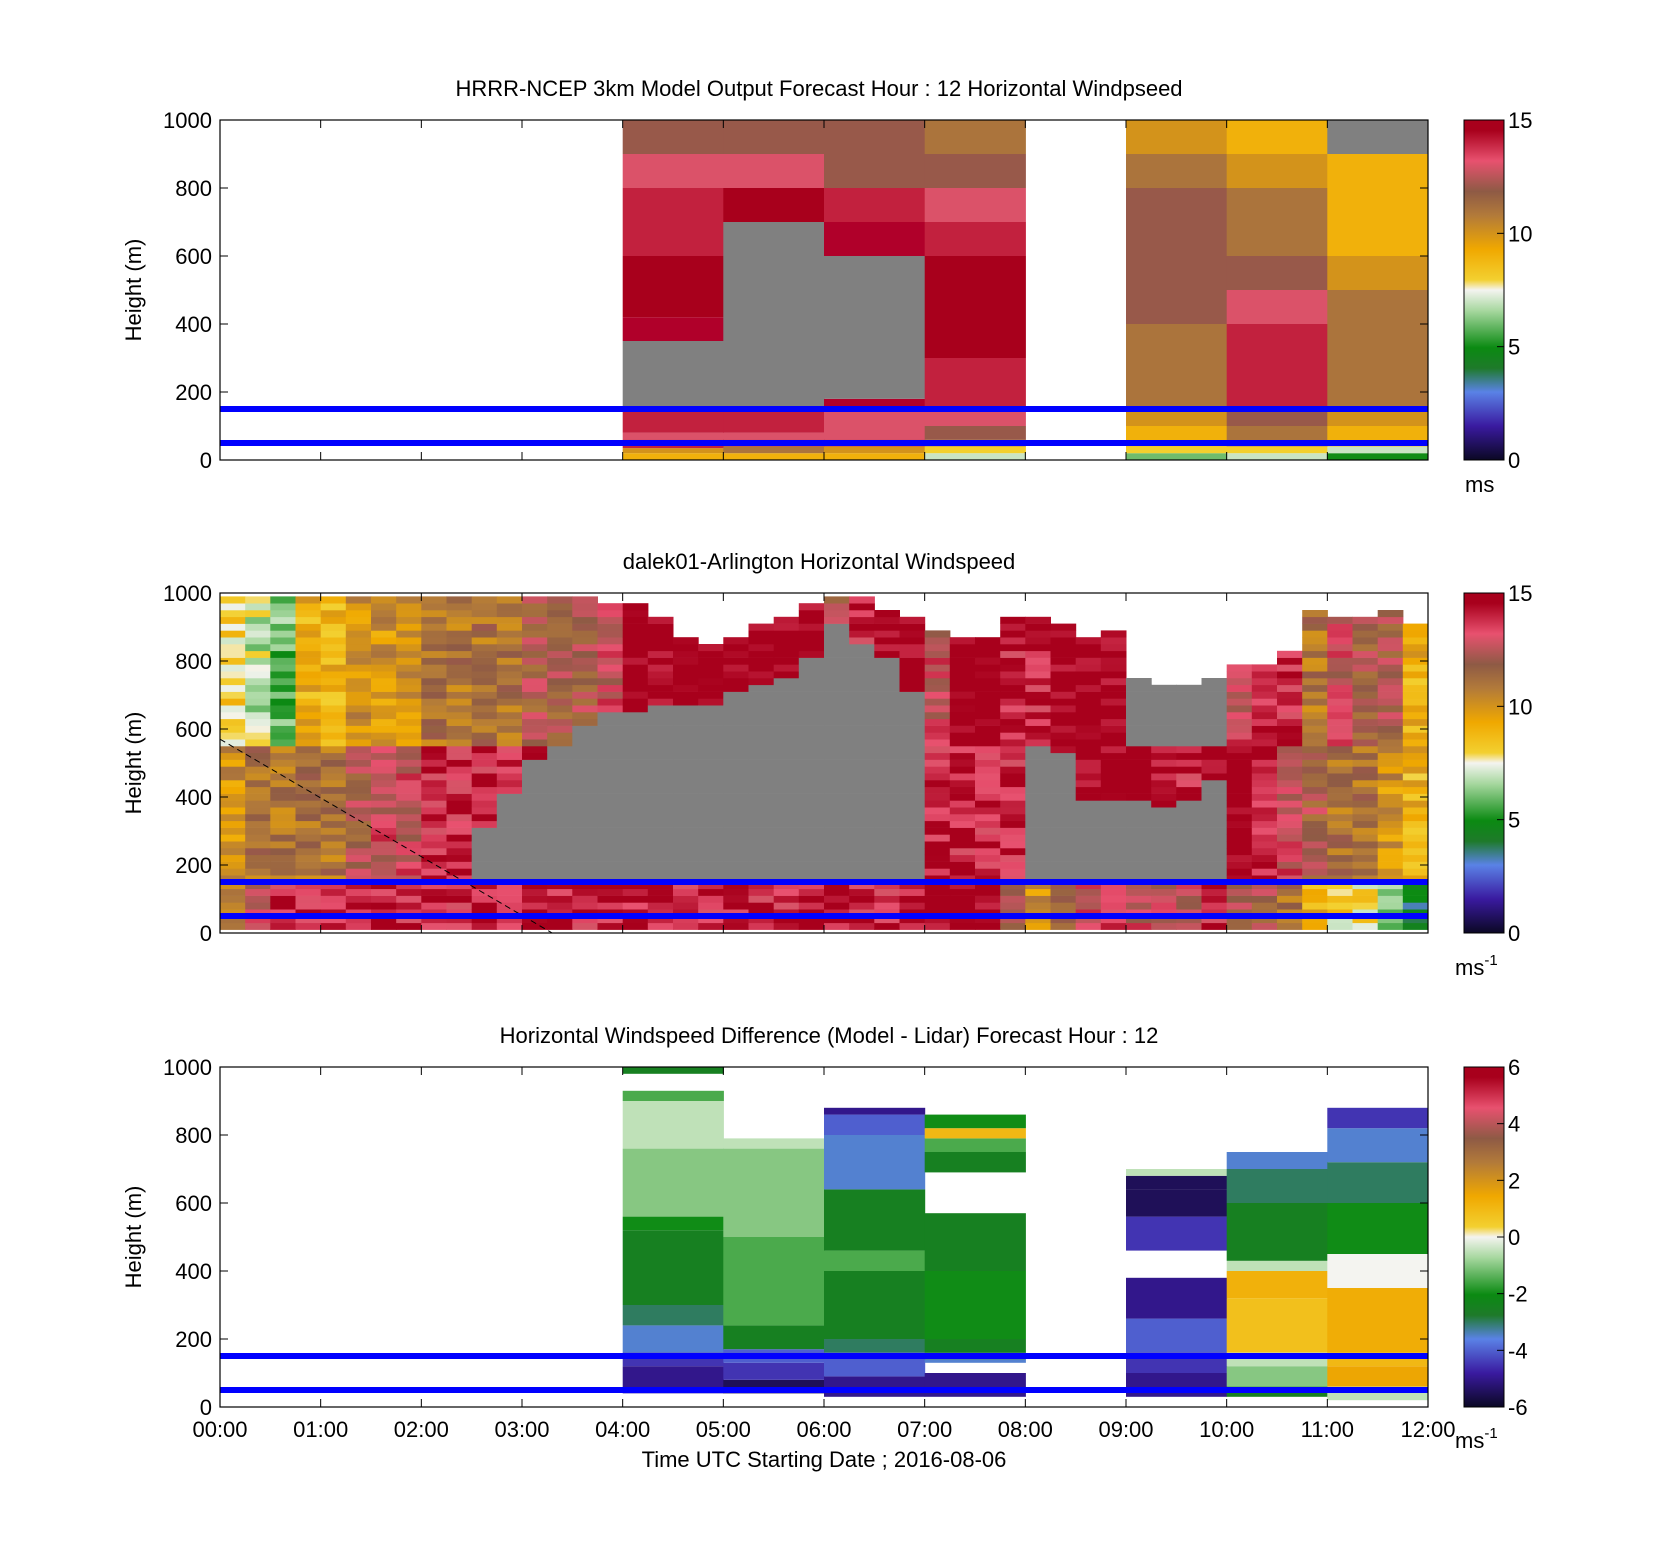 The height and width of the screenshot is (1561, 1680). What do you see at coordinates (1518, 1407) in the screenshot?
I see `colorbar-tick-label: -6` at bounding box center [1518, 1407].